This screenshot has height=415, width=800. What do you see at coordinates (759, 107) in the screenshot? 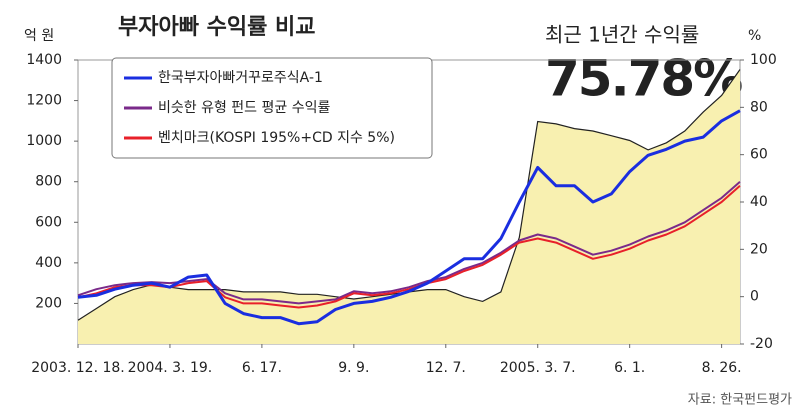
I see `y2-tick-label: 80` at bounding box center [759, 107].